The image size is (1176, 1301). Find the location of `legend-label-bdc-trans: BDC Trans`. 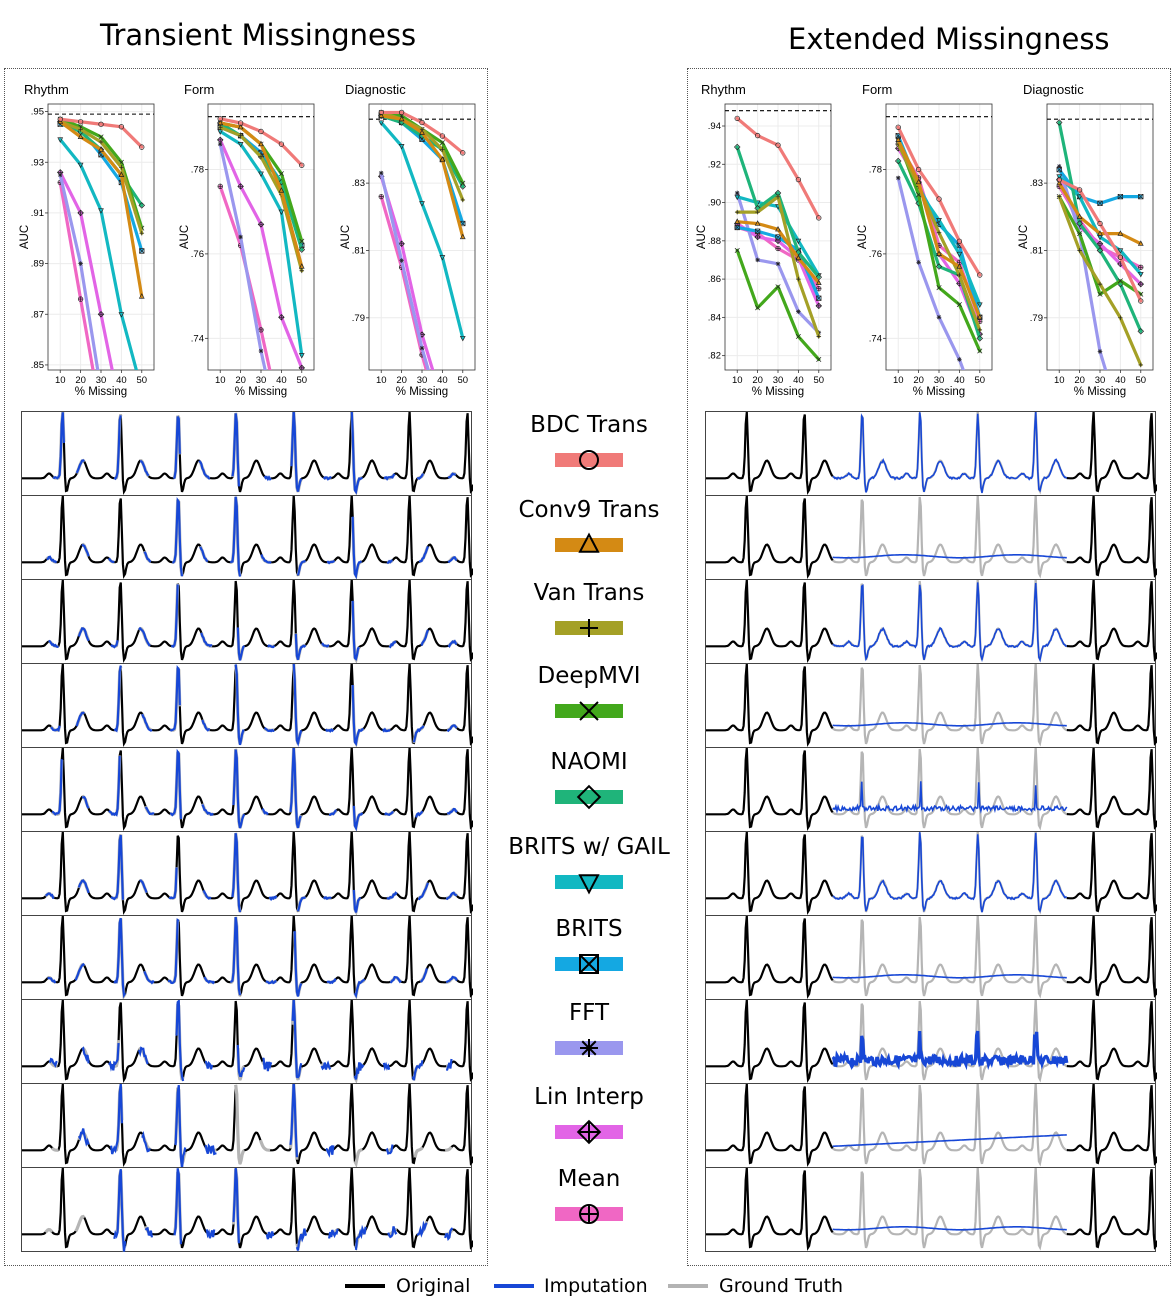

legend-label-bdc-trans: BDC Trans is located at coordinates (589, 425).